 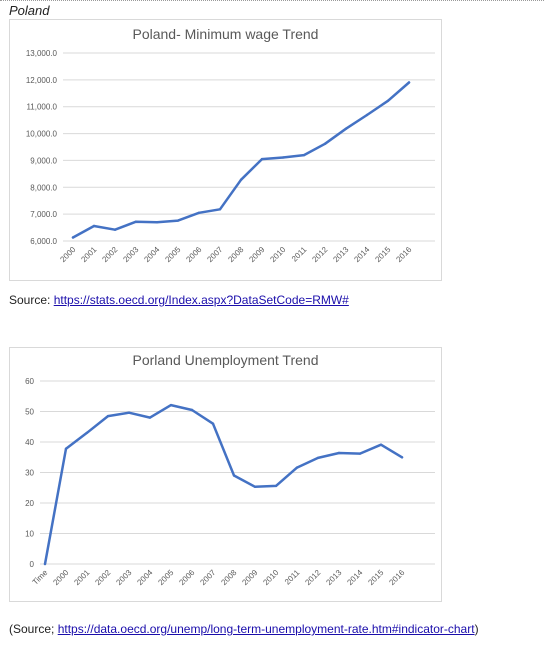 I want to click on unemp-x-tick-label: 2010, so click(x=270, y=577).